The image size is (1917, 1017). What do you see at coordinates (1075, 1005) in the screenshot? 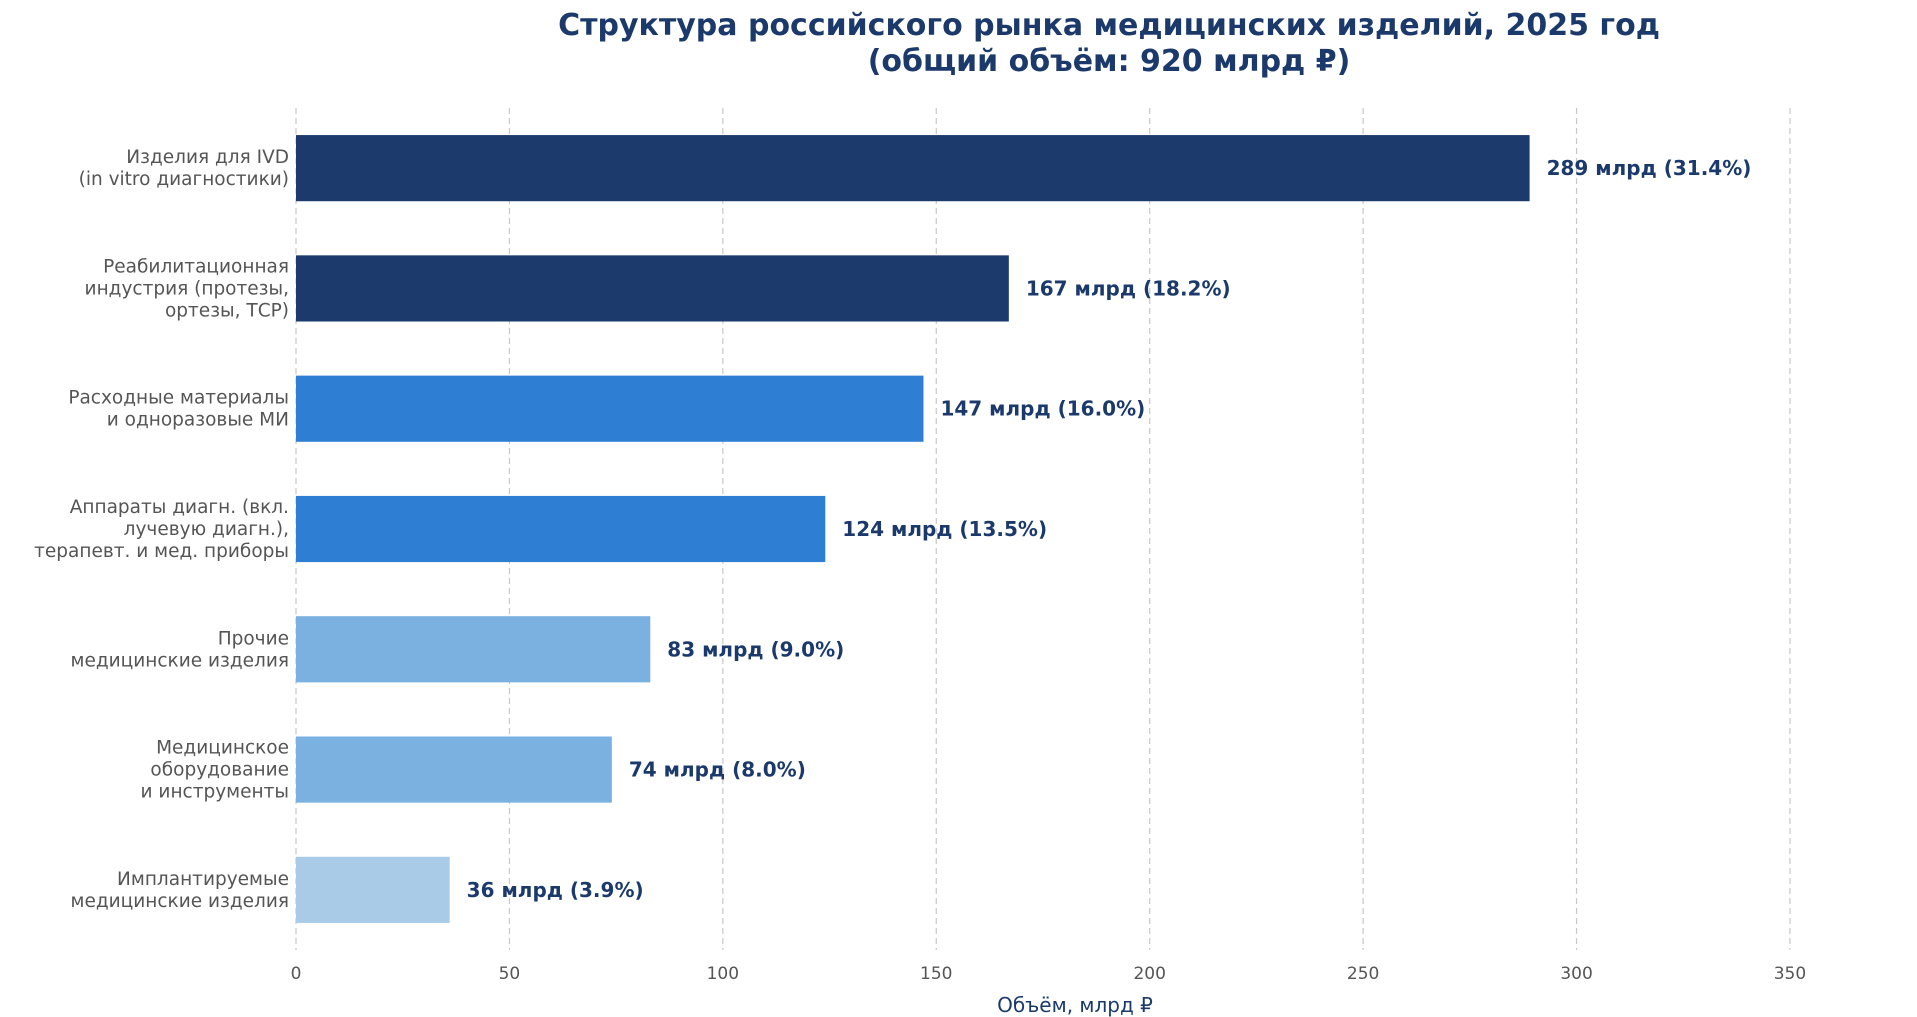
I see `x-axis-label: Объём, млрд ₽` at bounding box center [1075, 1005].